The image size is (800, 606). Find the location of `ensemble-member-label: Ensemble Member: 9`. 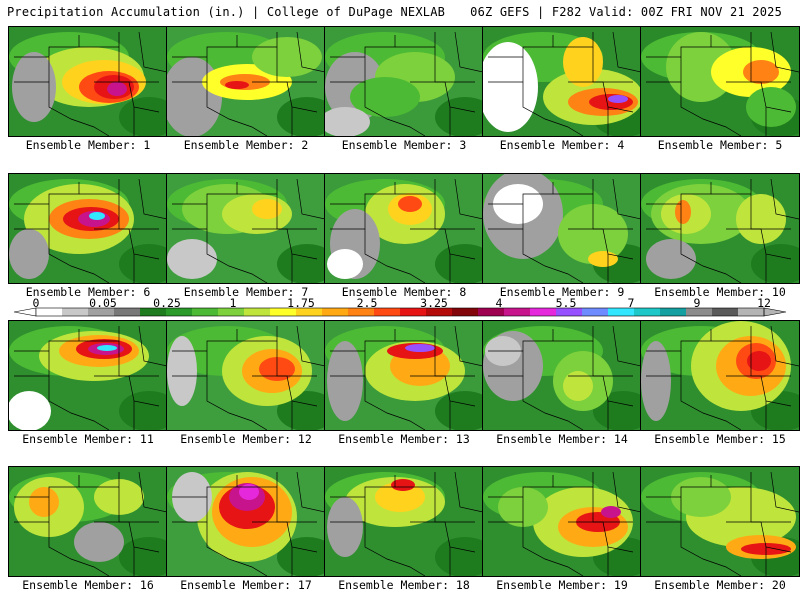

ensemble-member-label: Ensemble Member: 9 is located at coordinates (562, 292).